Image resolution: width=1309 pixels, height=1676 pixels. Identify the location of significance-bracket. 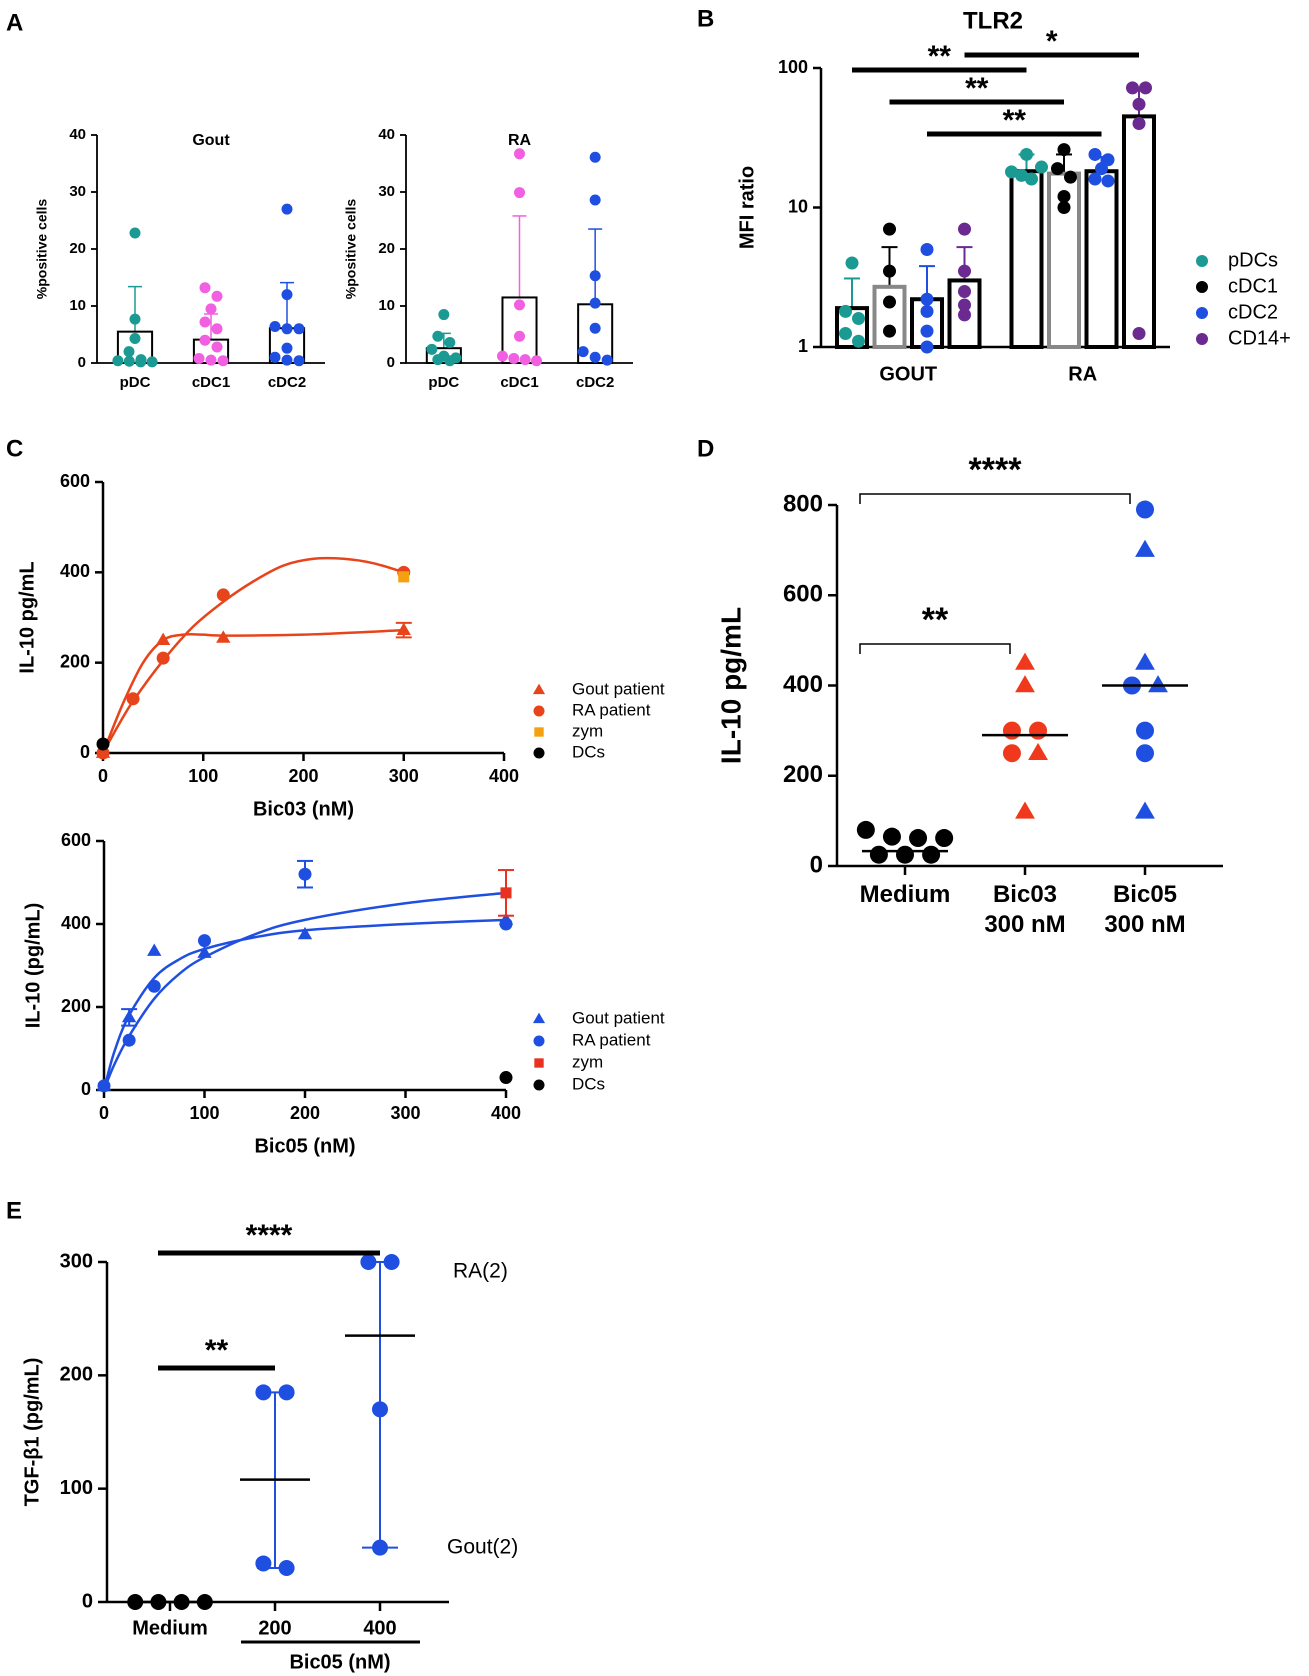
(935, 648).